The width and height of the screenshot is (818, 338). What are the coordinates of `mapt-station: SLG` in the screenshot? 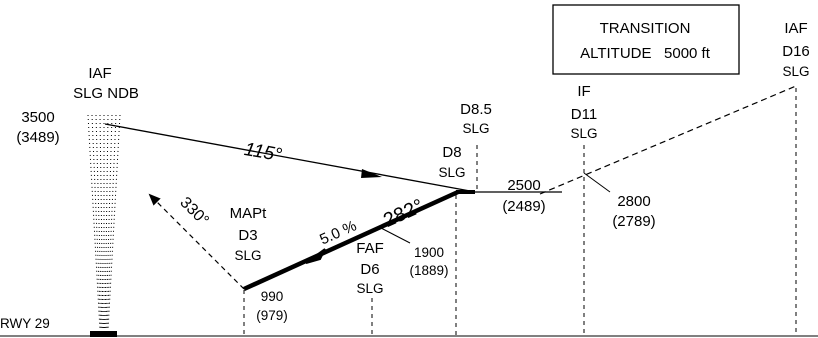 It's located at (247, 255).